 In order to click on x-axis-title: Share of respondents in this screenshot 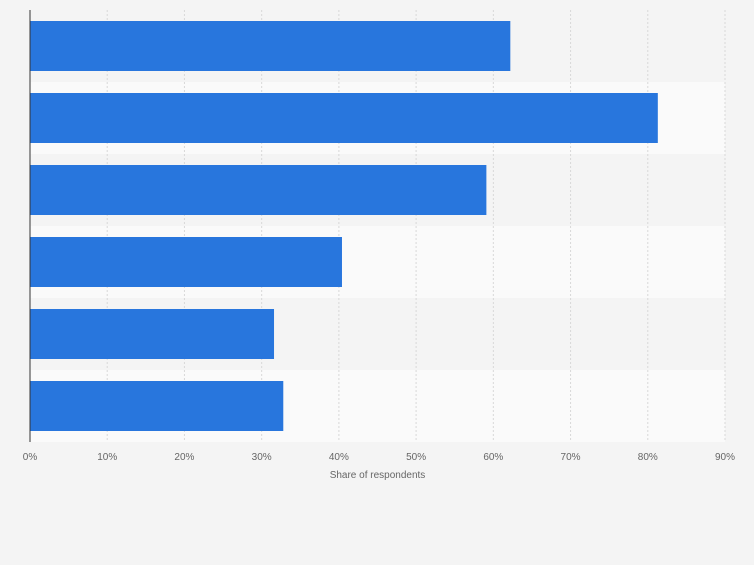, I will do `click(378, 475)`.